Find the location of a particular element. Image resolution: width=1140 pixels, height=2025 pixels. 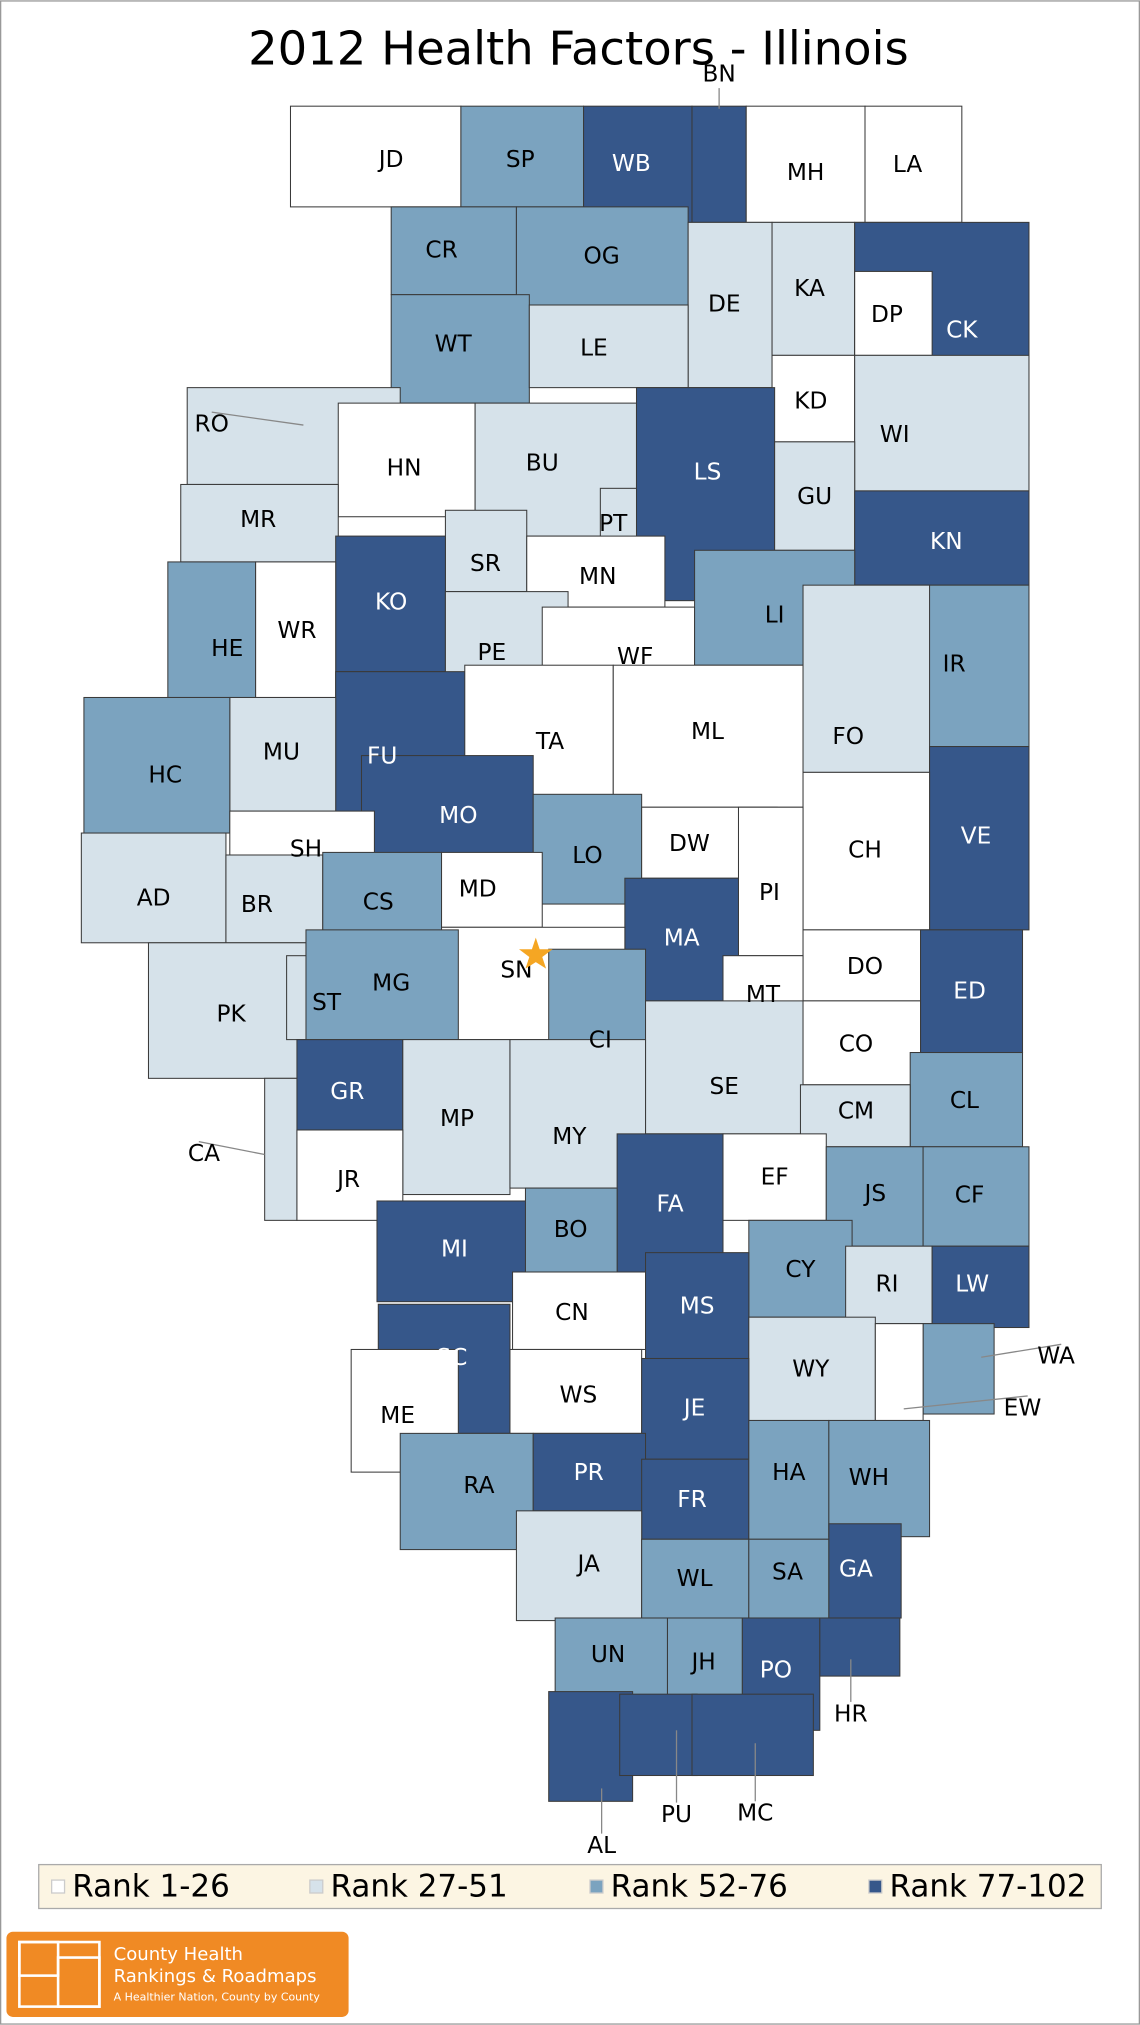

county-label: ML is located at coordinates (707, 731).